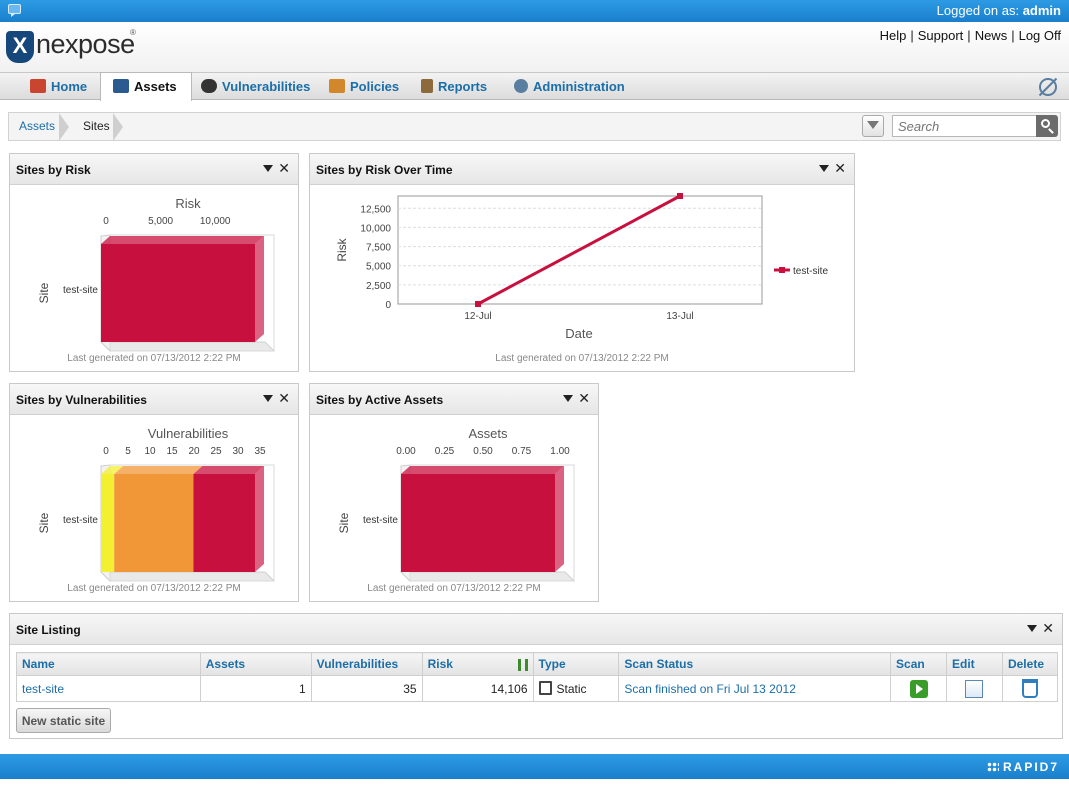  Describe the element at coordinates (342, 249) in the screenshot. I see `y-axis-label: Risk` at that location.